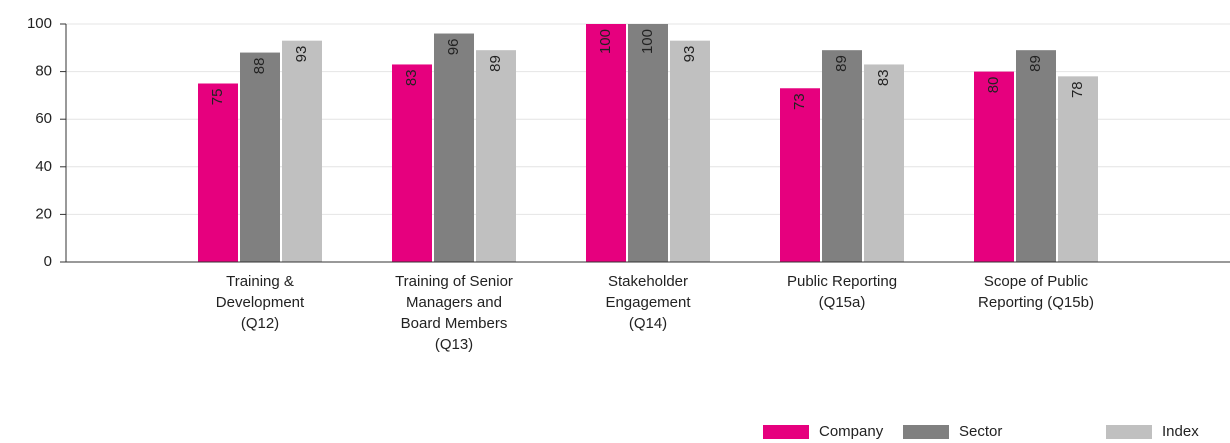  I want to click on data-label: 88, so click(259, 66).